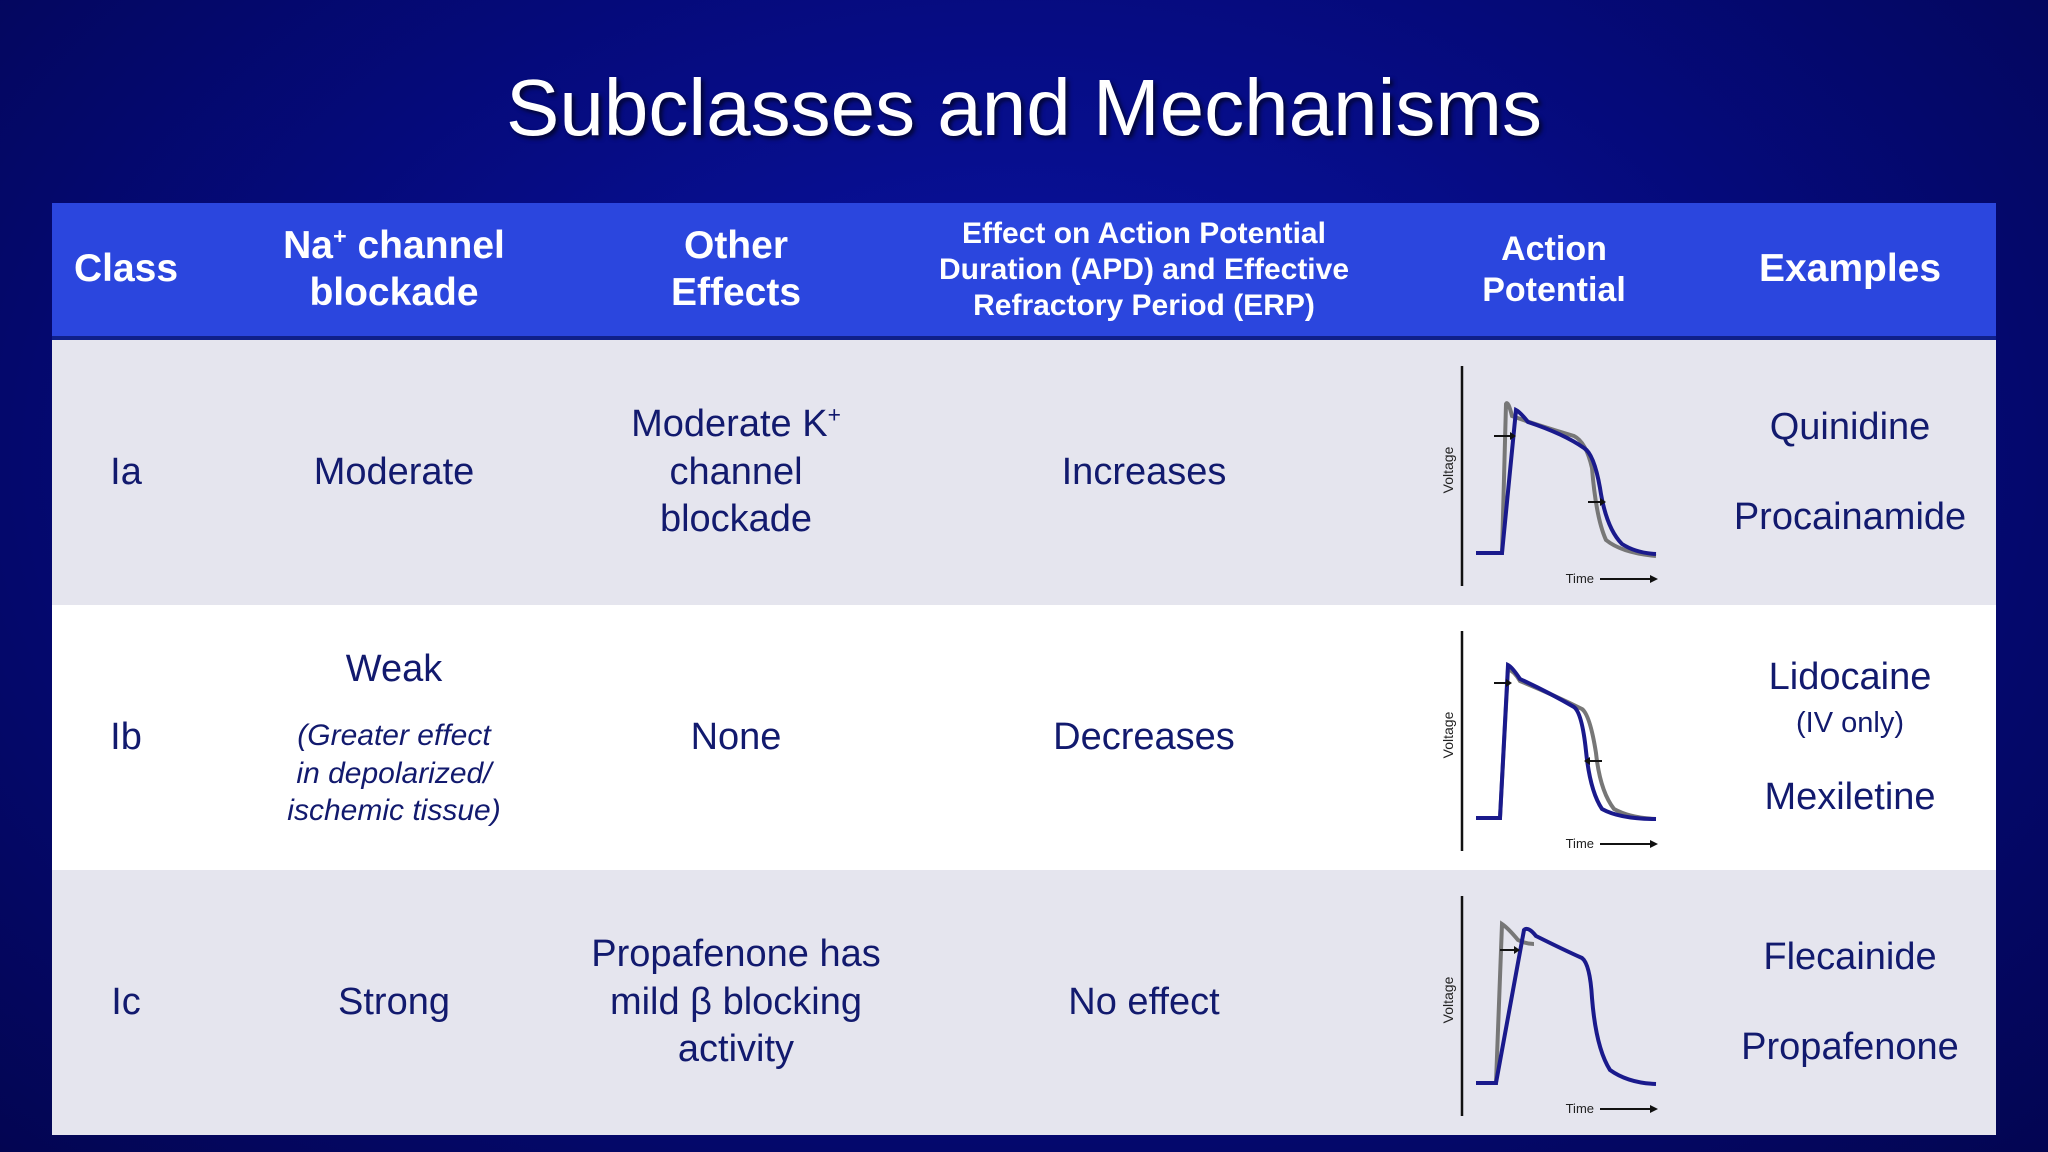 The image size is (2048, 1152). What do you see at coordinates (394, 471) in the screenshot?
I see `blockade-cell: Moderate` at bounding box center [394, 471].